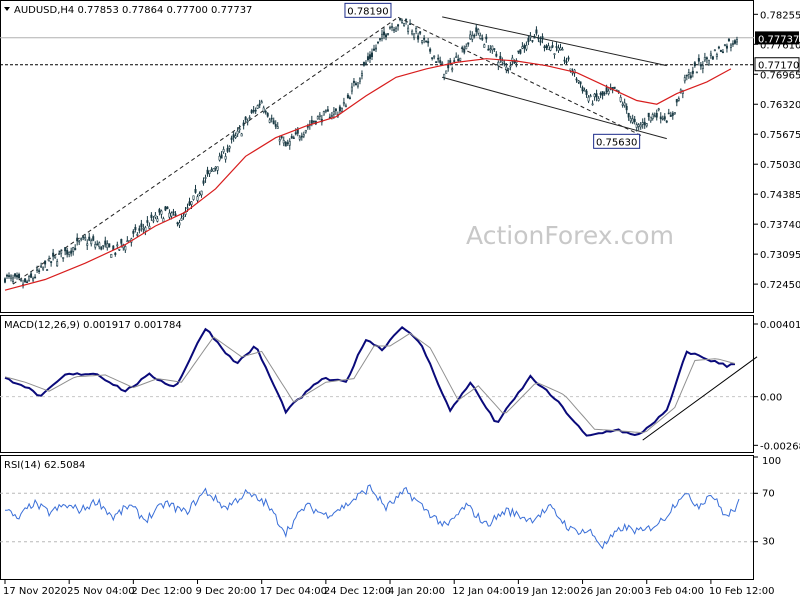  Describe the element at coordinates (35, 591) in the screenshot. I see `time-tick-label: 17 Nov 2020` at that location.